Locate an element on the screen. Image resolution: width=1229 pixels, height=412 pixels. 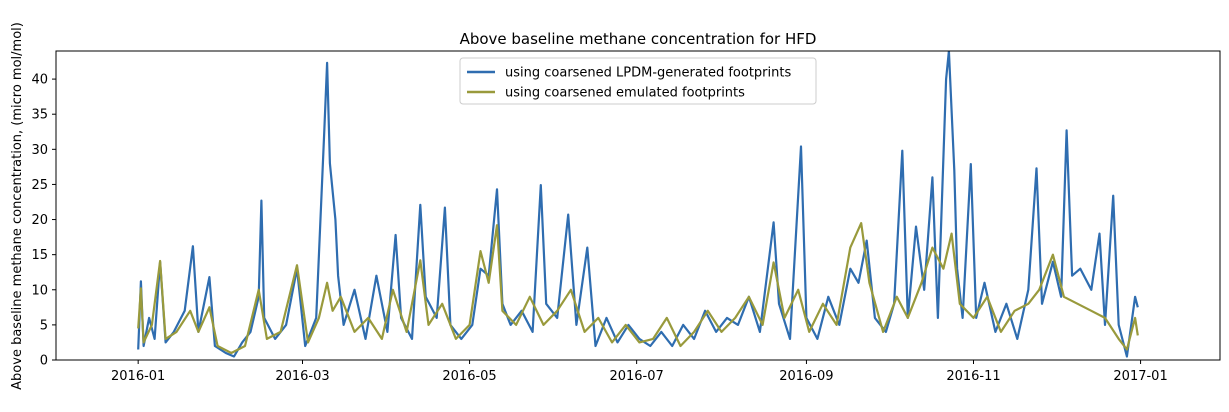
x-tick-label: 2017-01 is located at coordinates (1140, 376).